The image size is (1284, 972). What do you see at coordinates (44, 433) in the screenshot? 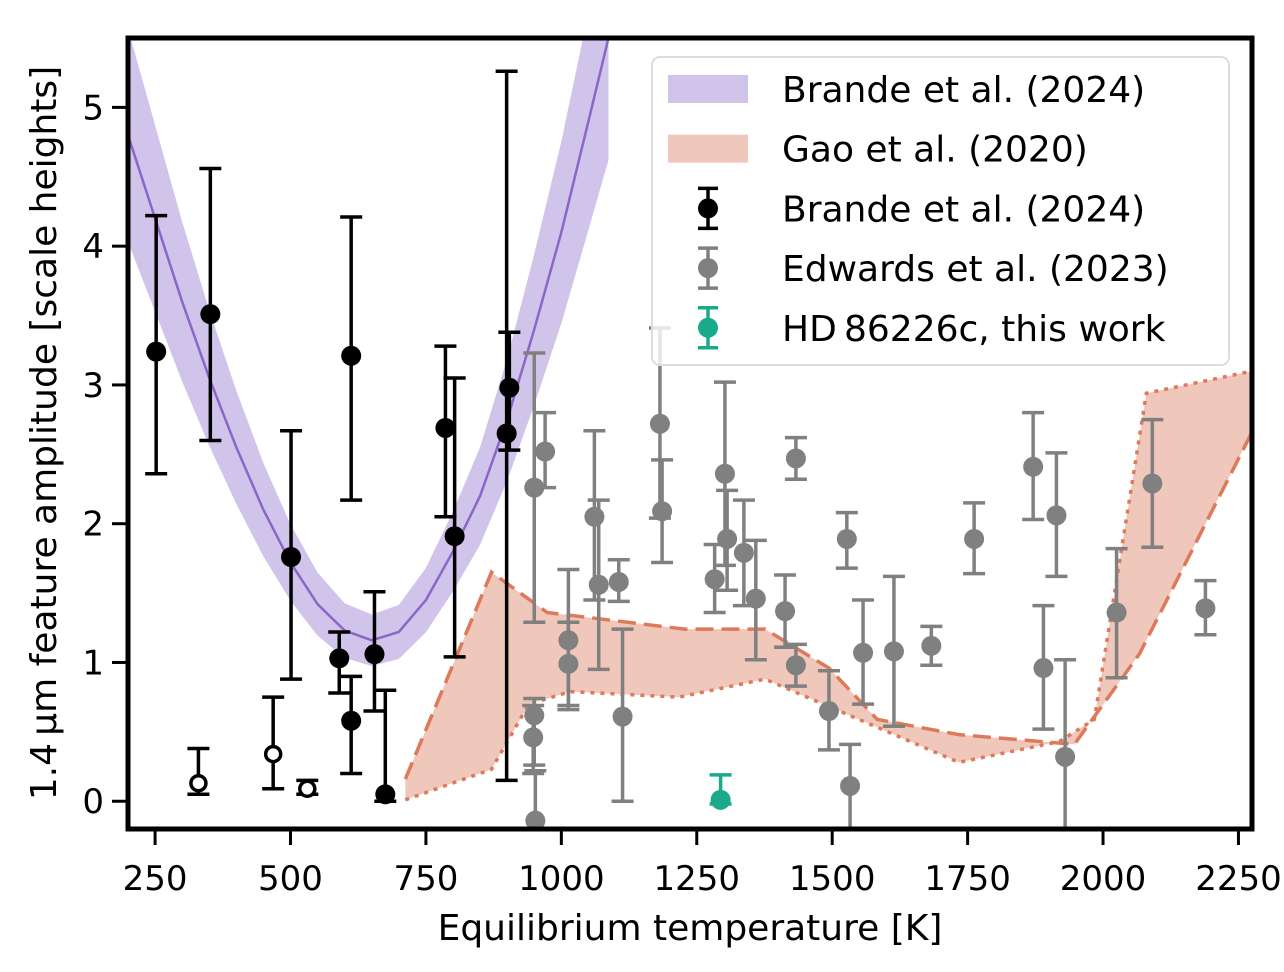
I see `y-axis-label: 1.4 μm feature amplitude [scale heights]` at bounding box center [44, 433].